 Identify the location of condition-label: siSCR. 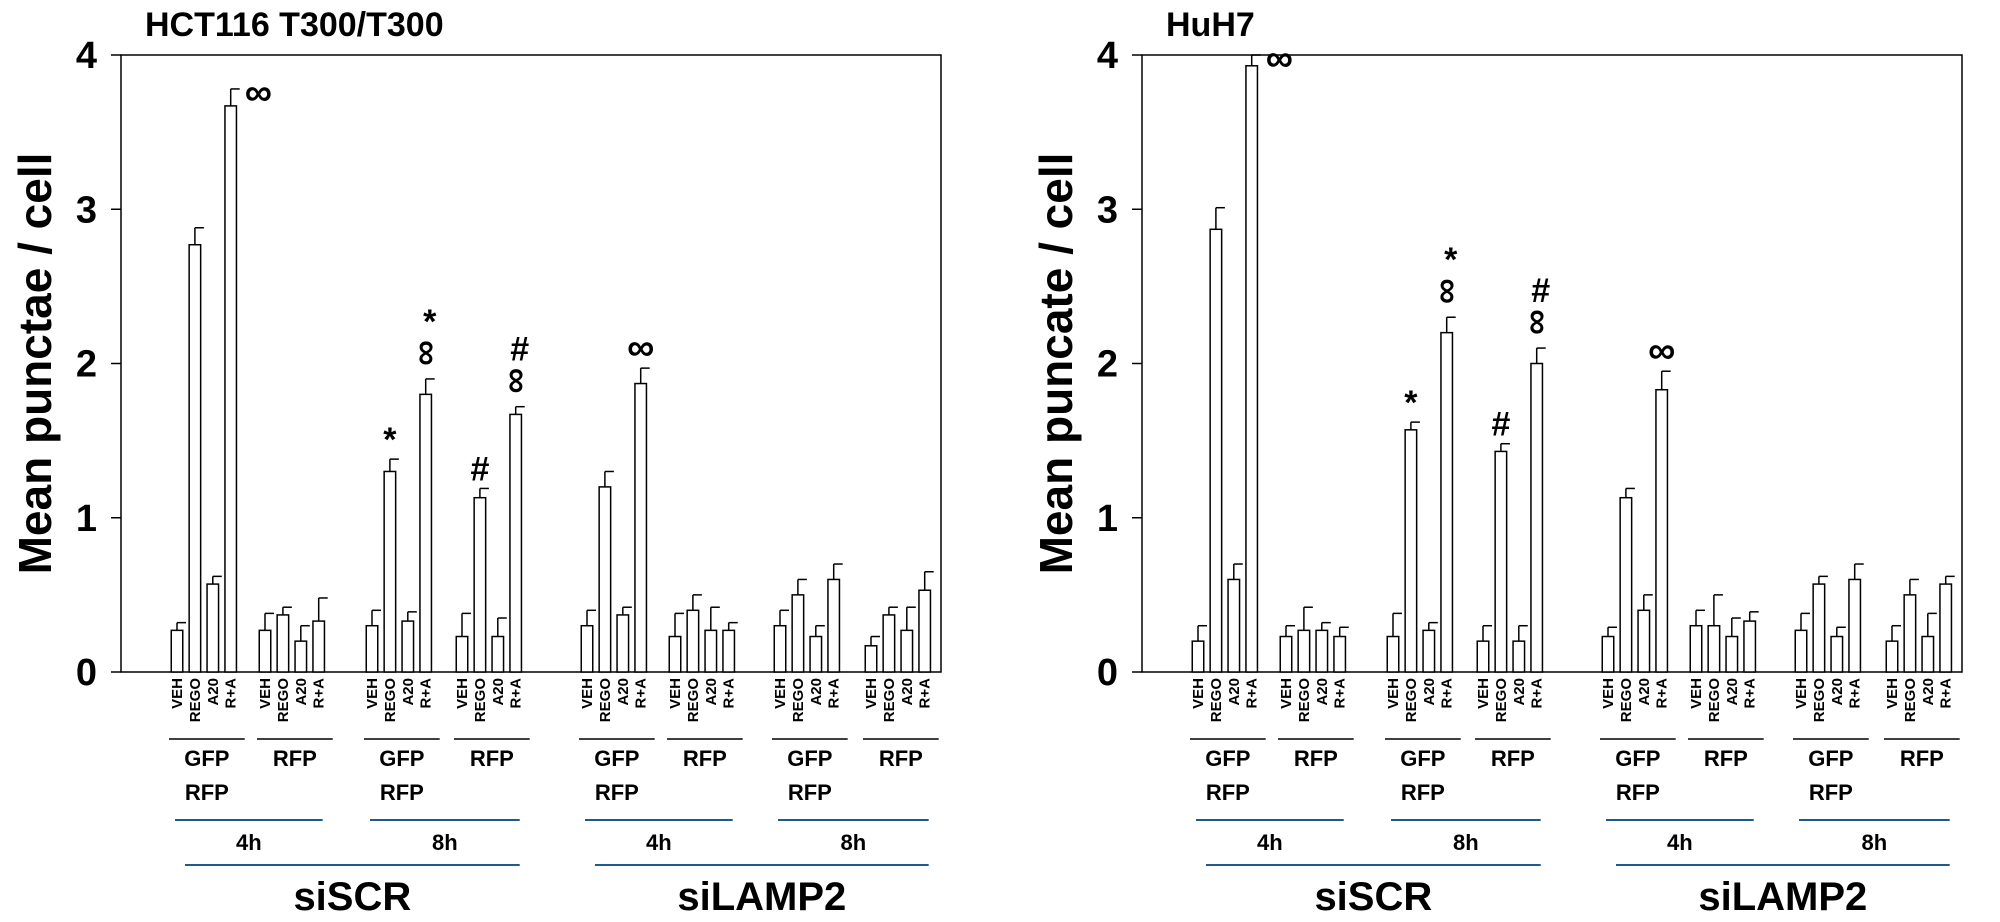
(352, 897).